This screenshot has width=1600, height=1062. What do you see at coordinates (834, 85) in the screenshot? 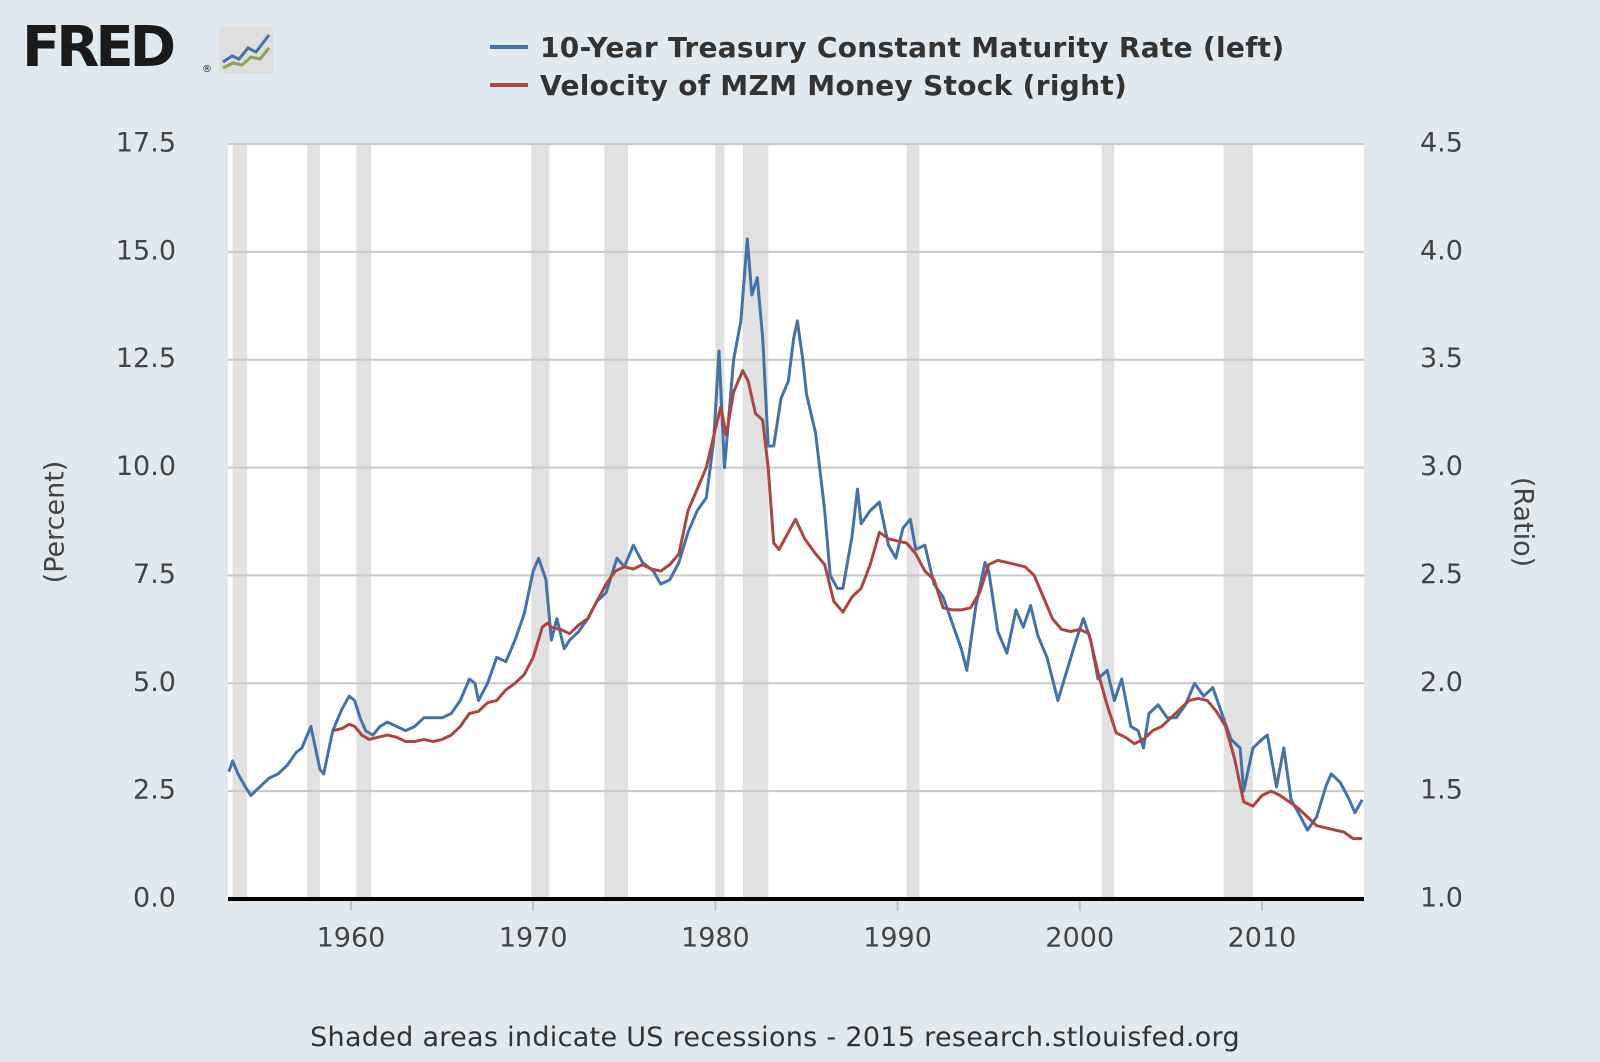
I see `legend-label-velocity: Velocity of MZM Money Stock (right)` at bounding box center [834, 85].